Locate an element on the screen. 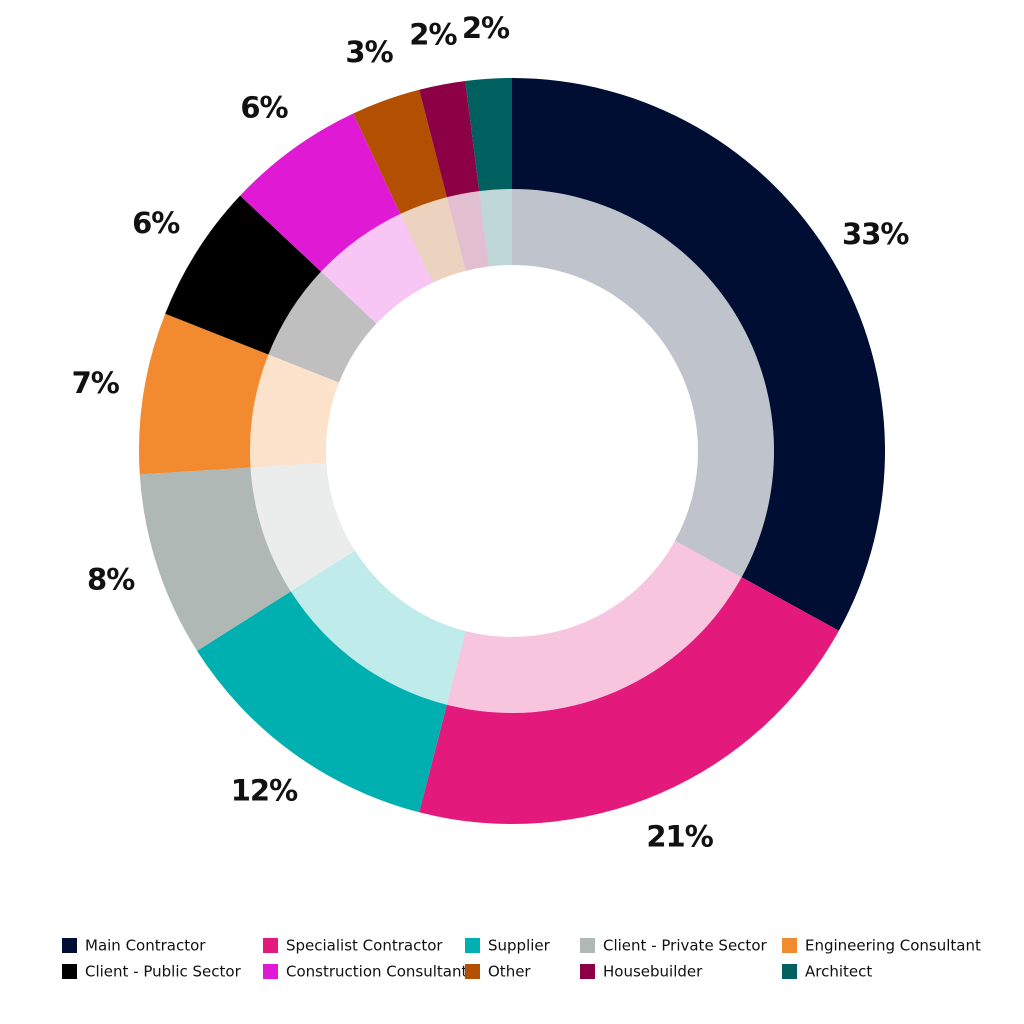 This screenshot has height=1024, width=1024. value-label: 21% is located at coordinates (679, 836).